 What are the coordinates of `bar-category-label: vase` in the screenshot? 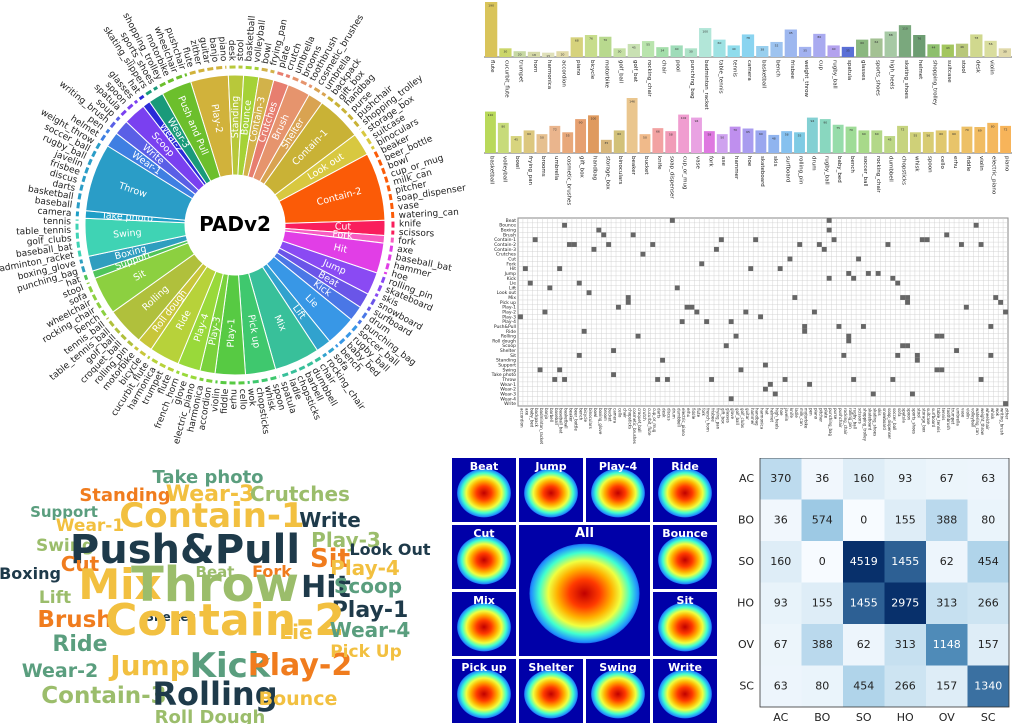 It's located at (697, 162).